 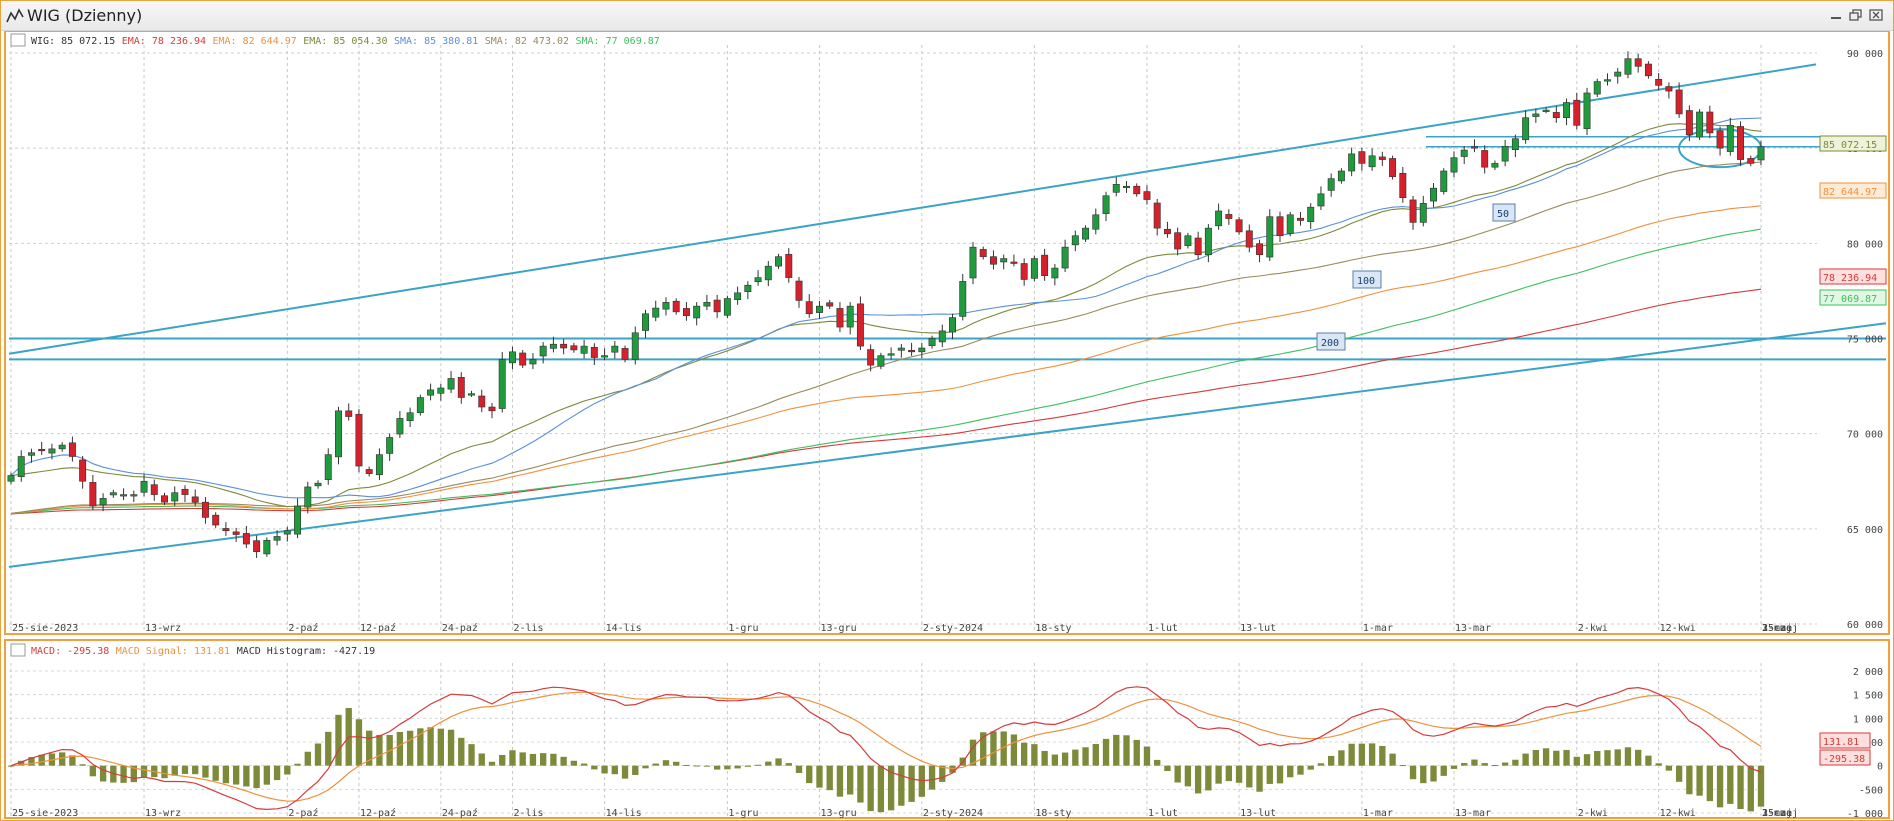 I want to click on time-axis-tick: 3-cze, so click(x=1777, y=813).